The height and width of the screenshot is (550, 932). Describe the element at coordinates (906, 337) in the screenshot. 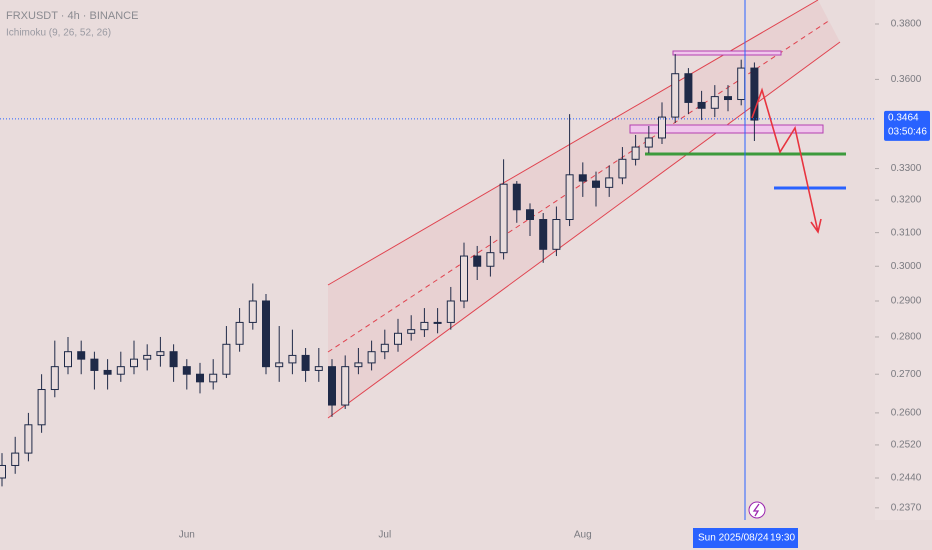

I see `y-tick-label: 0.2800` at that location.